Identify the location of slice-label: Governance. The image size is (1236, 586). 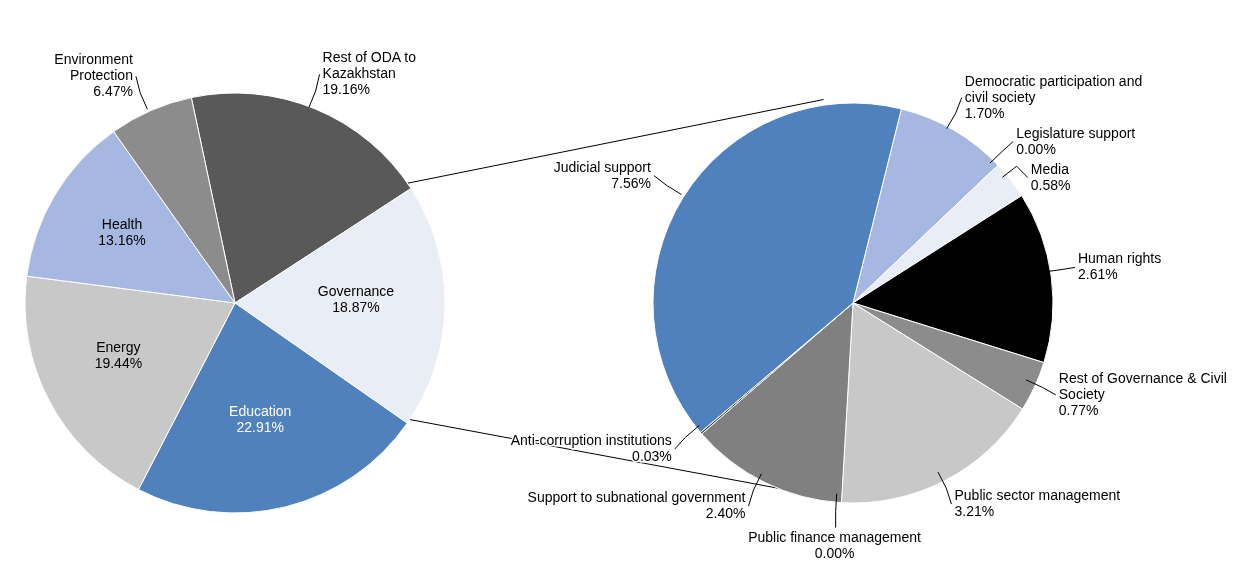
(356, 291).